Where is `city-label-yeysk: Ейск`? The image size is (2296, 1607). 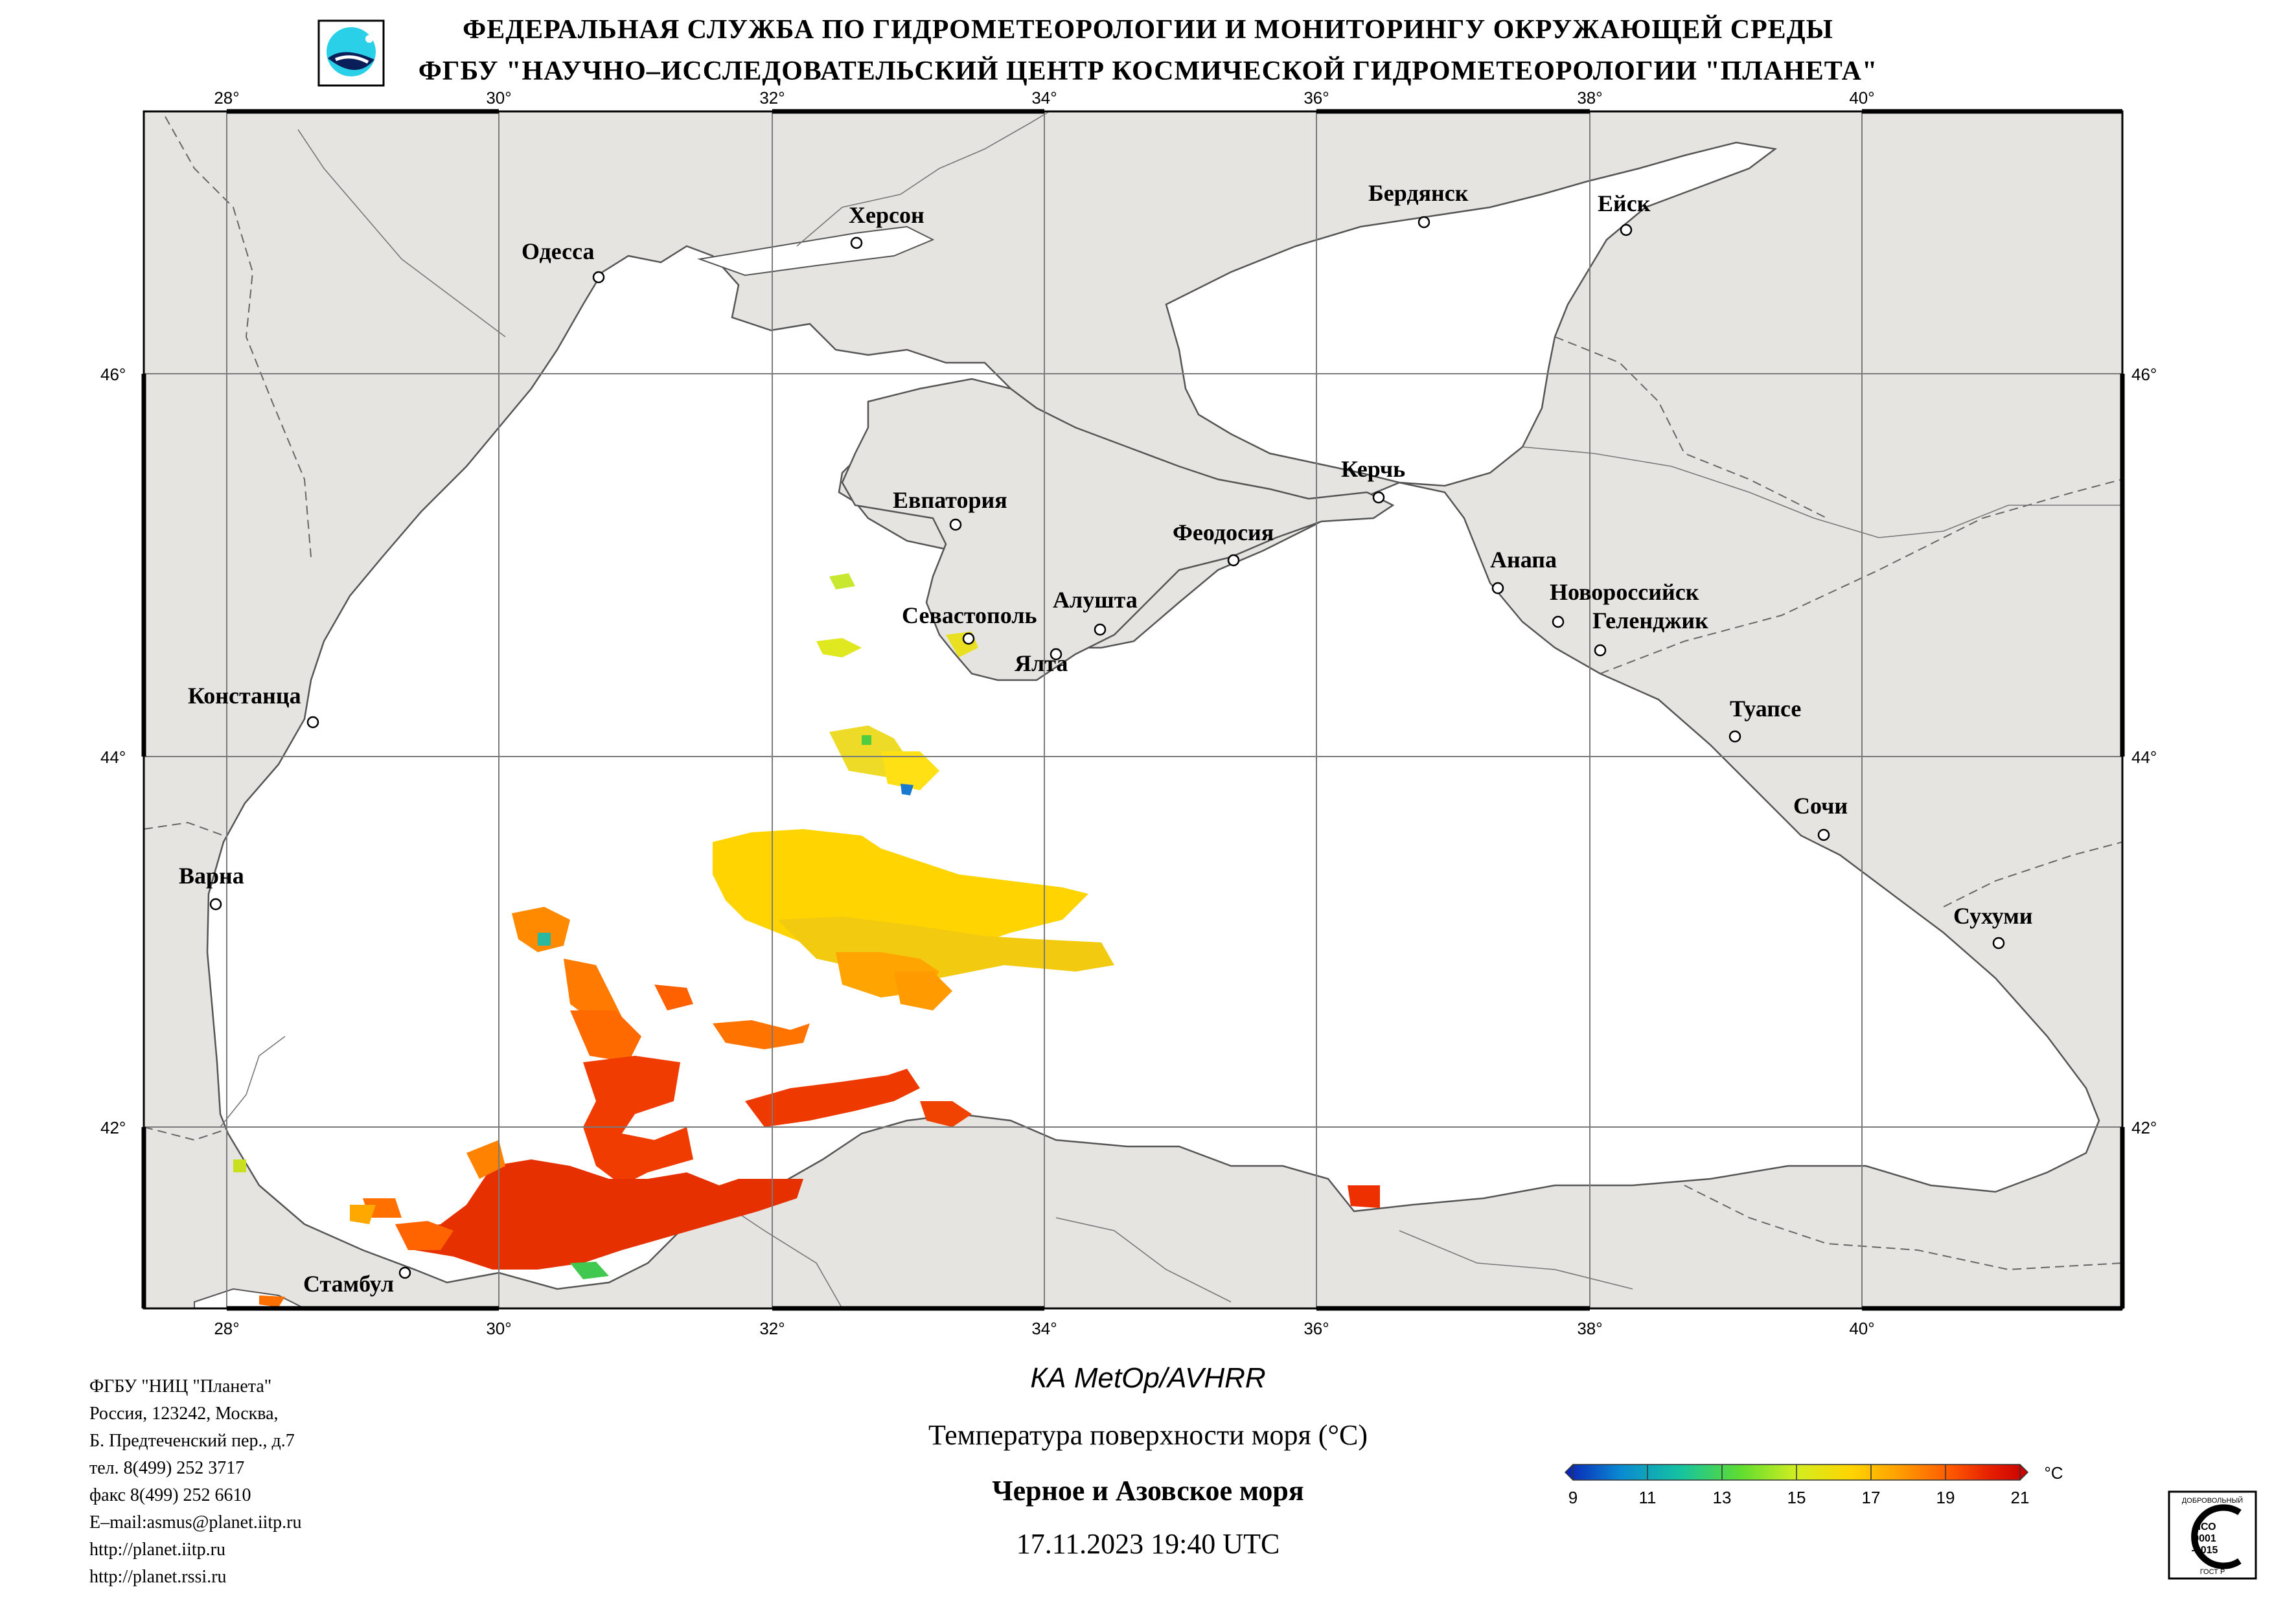 city-label-yeysk: Ейск is located at coordinates (1625, 203).